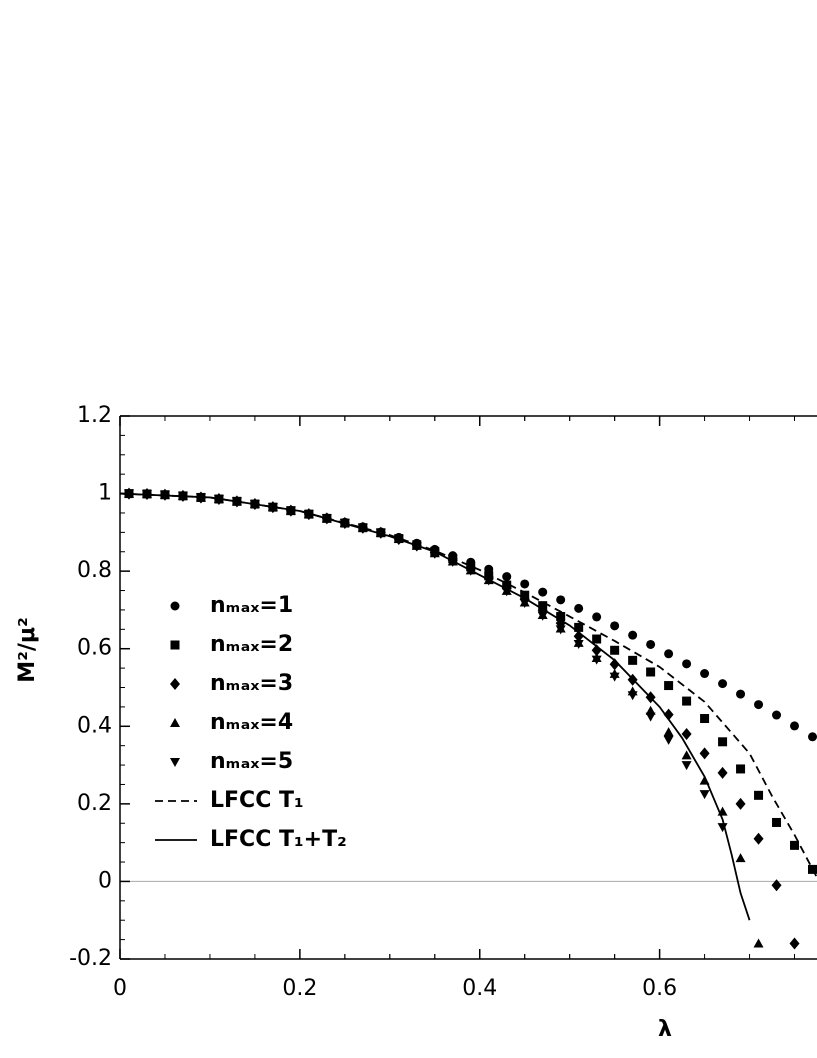 The height and width of the screenshot is (1058, 817). Describe the element at coordinates (105, 493) in the screenshot. I see `y-tick-label: 1` at that location.